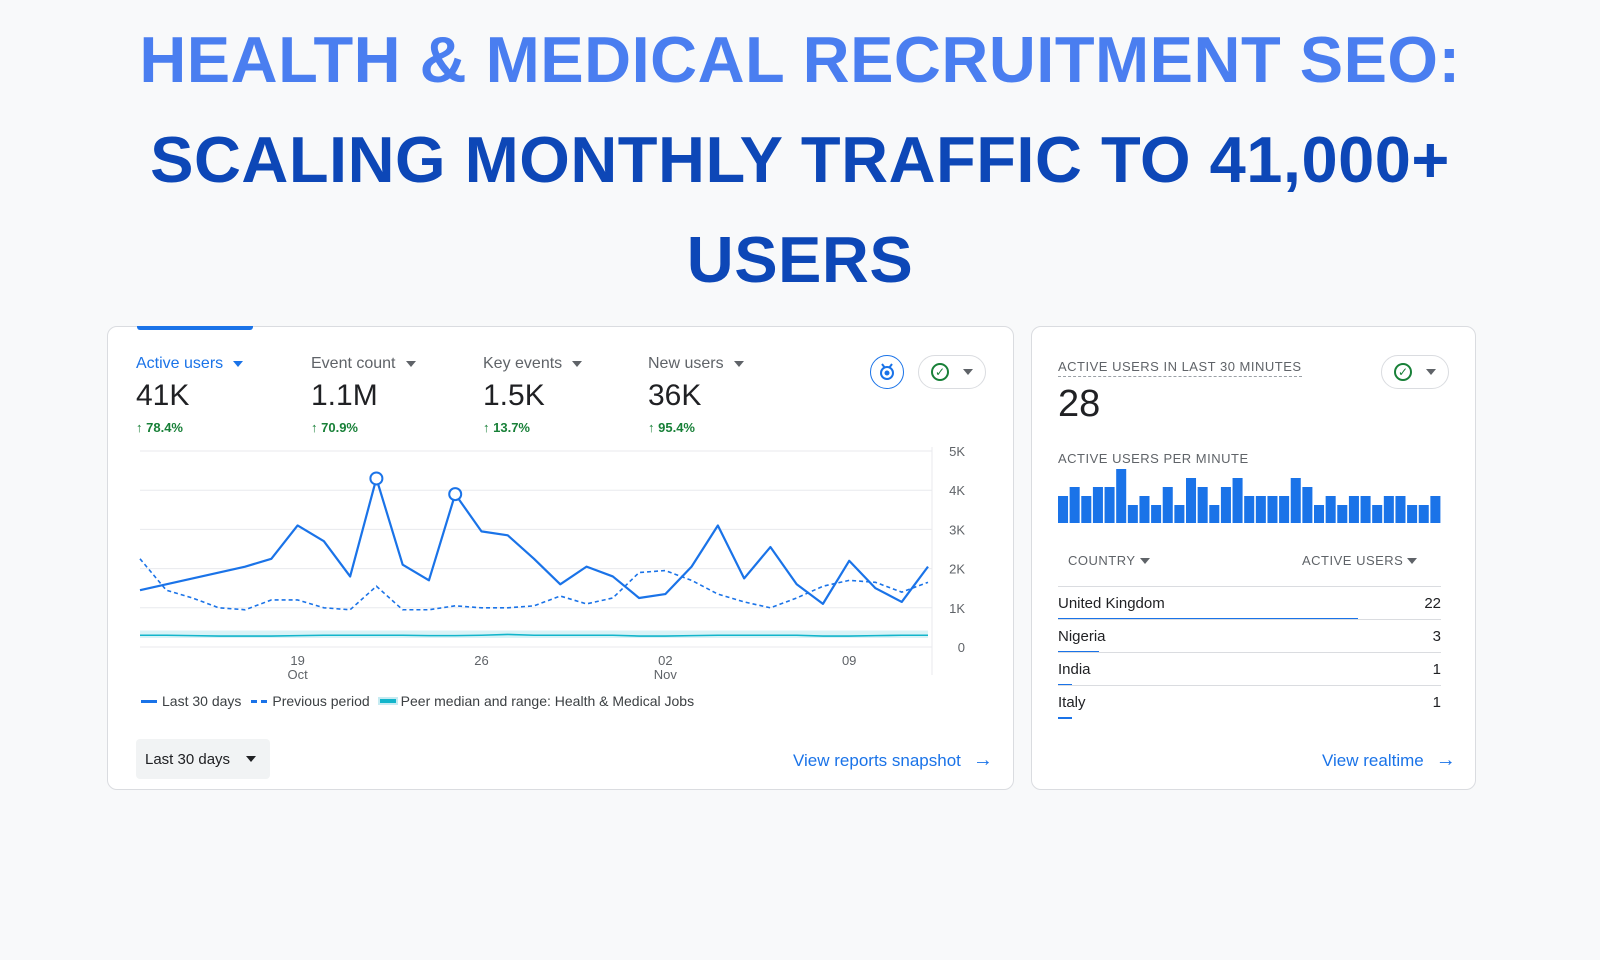 This screenshot has height=960, width=1600. Describe the element at coordinates (666, 674) in the screenshot. I see `x-tick-month: Nov` at that location.